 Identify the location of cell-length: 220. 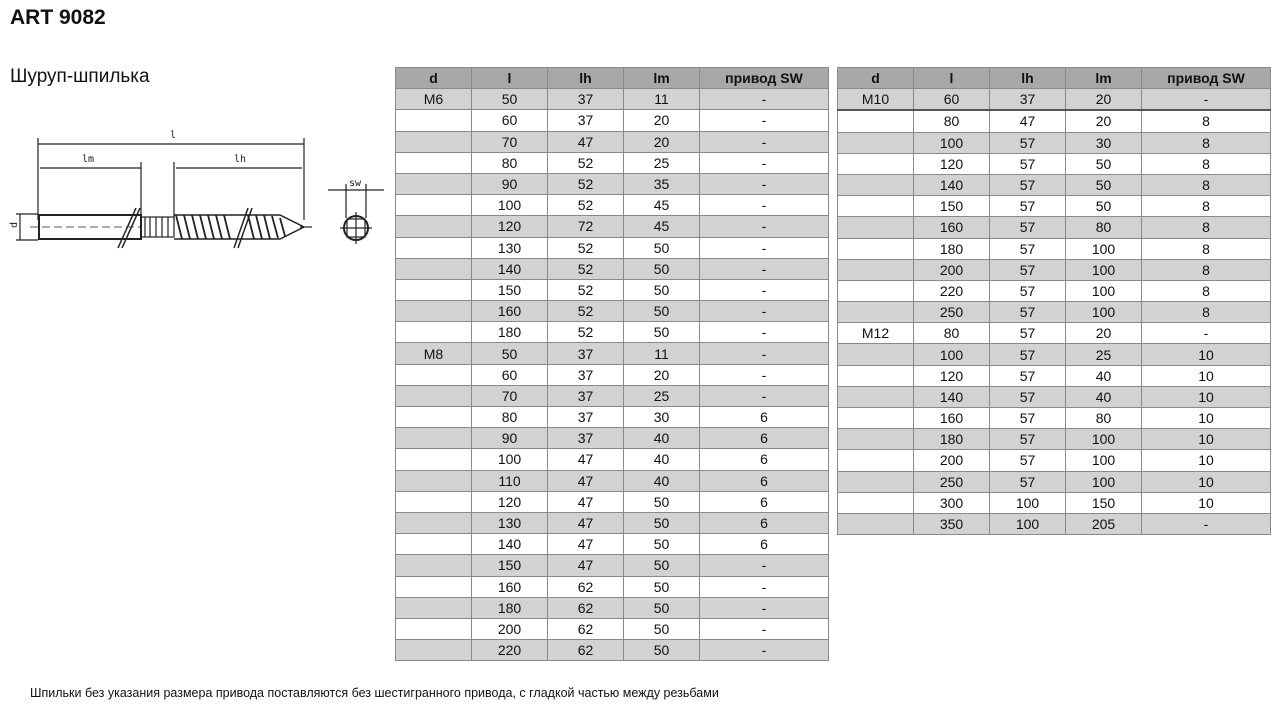
(951, 291).